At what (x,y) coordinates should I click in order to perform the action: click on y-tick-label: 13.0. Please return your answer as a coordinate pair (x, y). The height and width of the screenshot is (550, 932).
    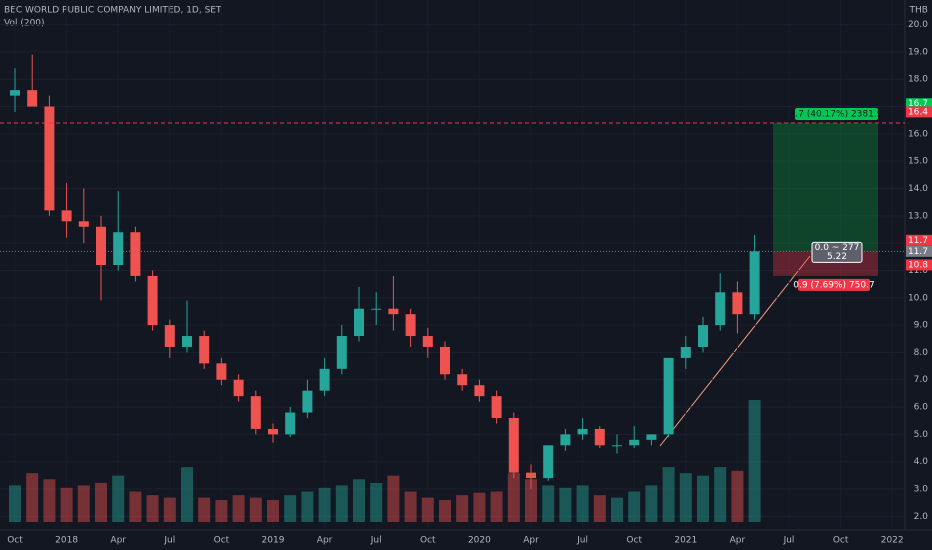
    Looking at the image, I should click on (918, 216).